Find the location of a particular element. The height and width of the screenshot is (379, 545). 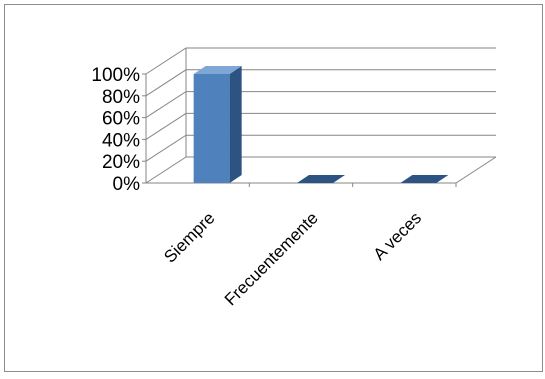

bar-top is located at coordinates (217, 70).